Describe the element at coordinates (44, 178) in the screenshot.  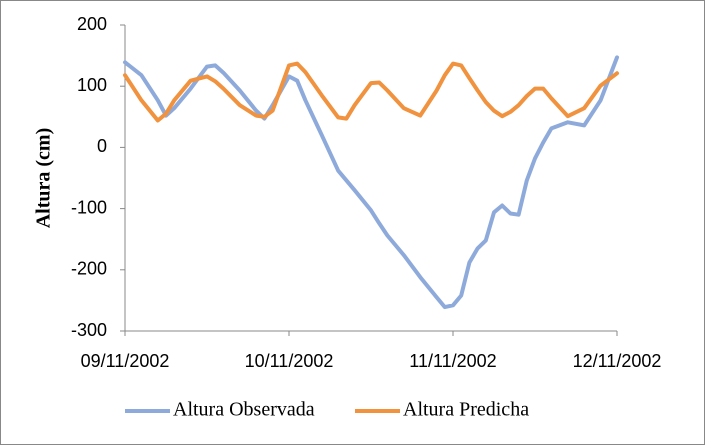
I see `y-axis-label: Altura (cm)` at that location.